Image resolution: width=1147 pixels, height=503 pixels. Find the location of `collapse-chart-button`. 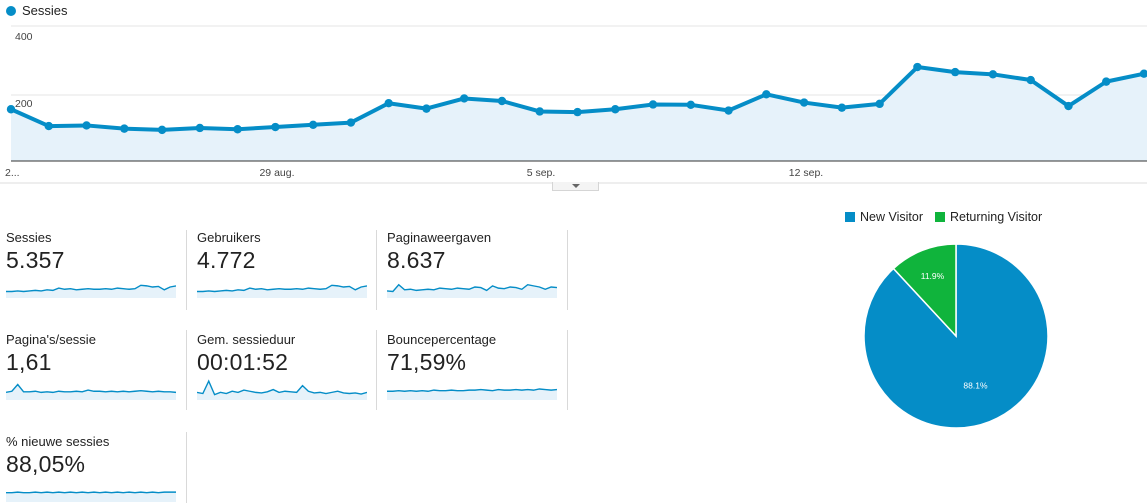

collapse-chart-button is located at coordinates (575, 186).